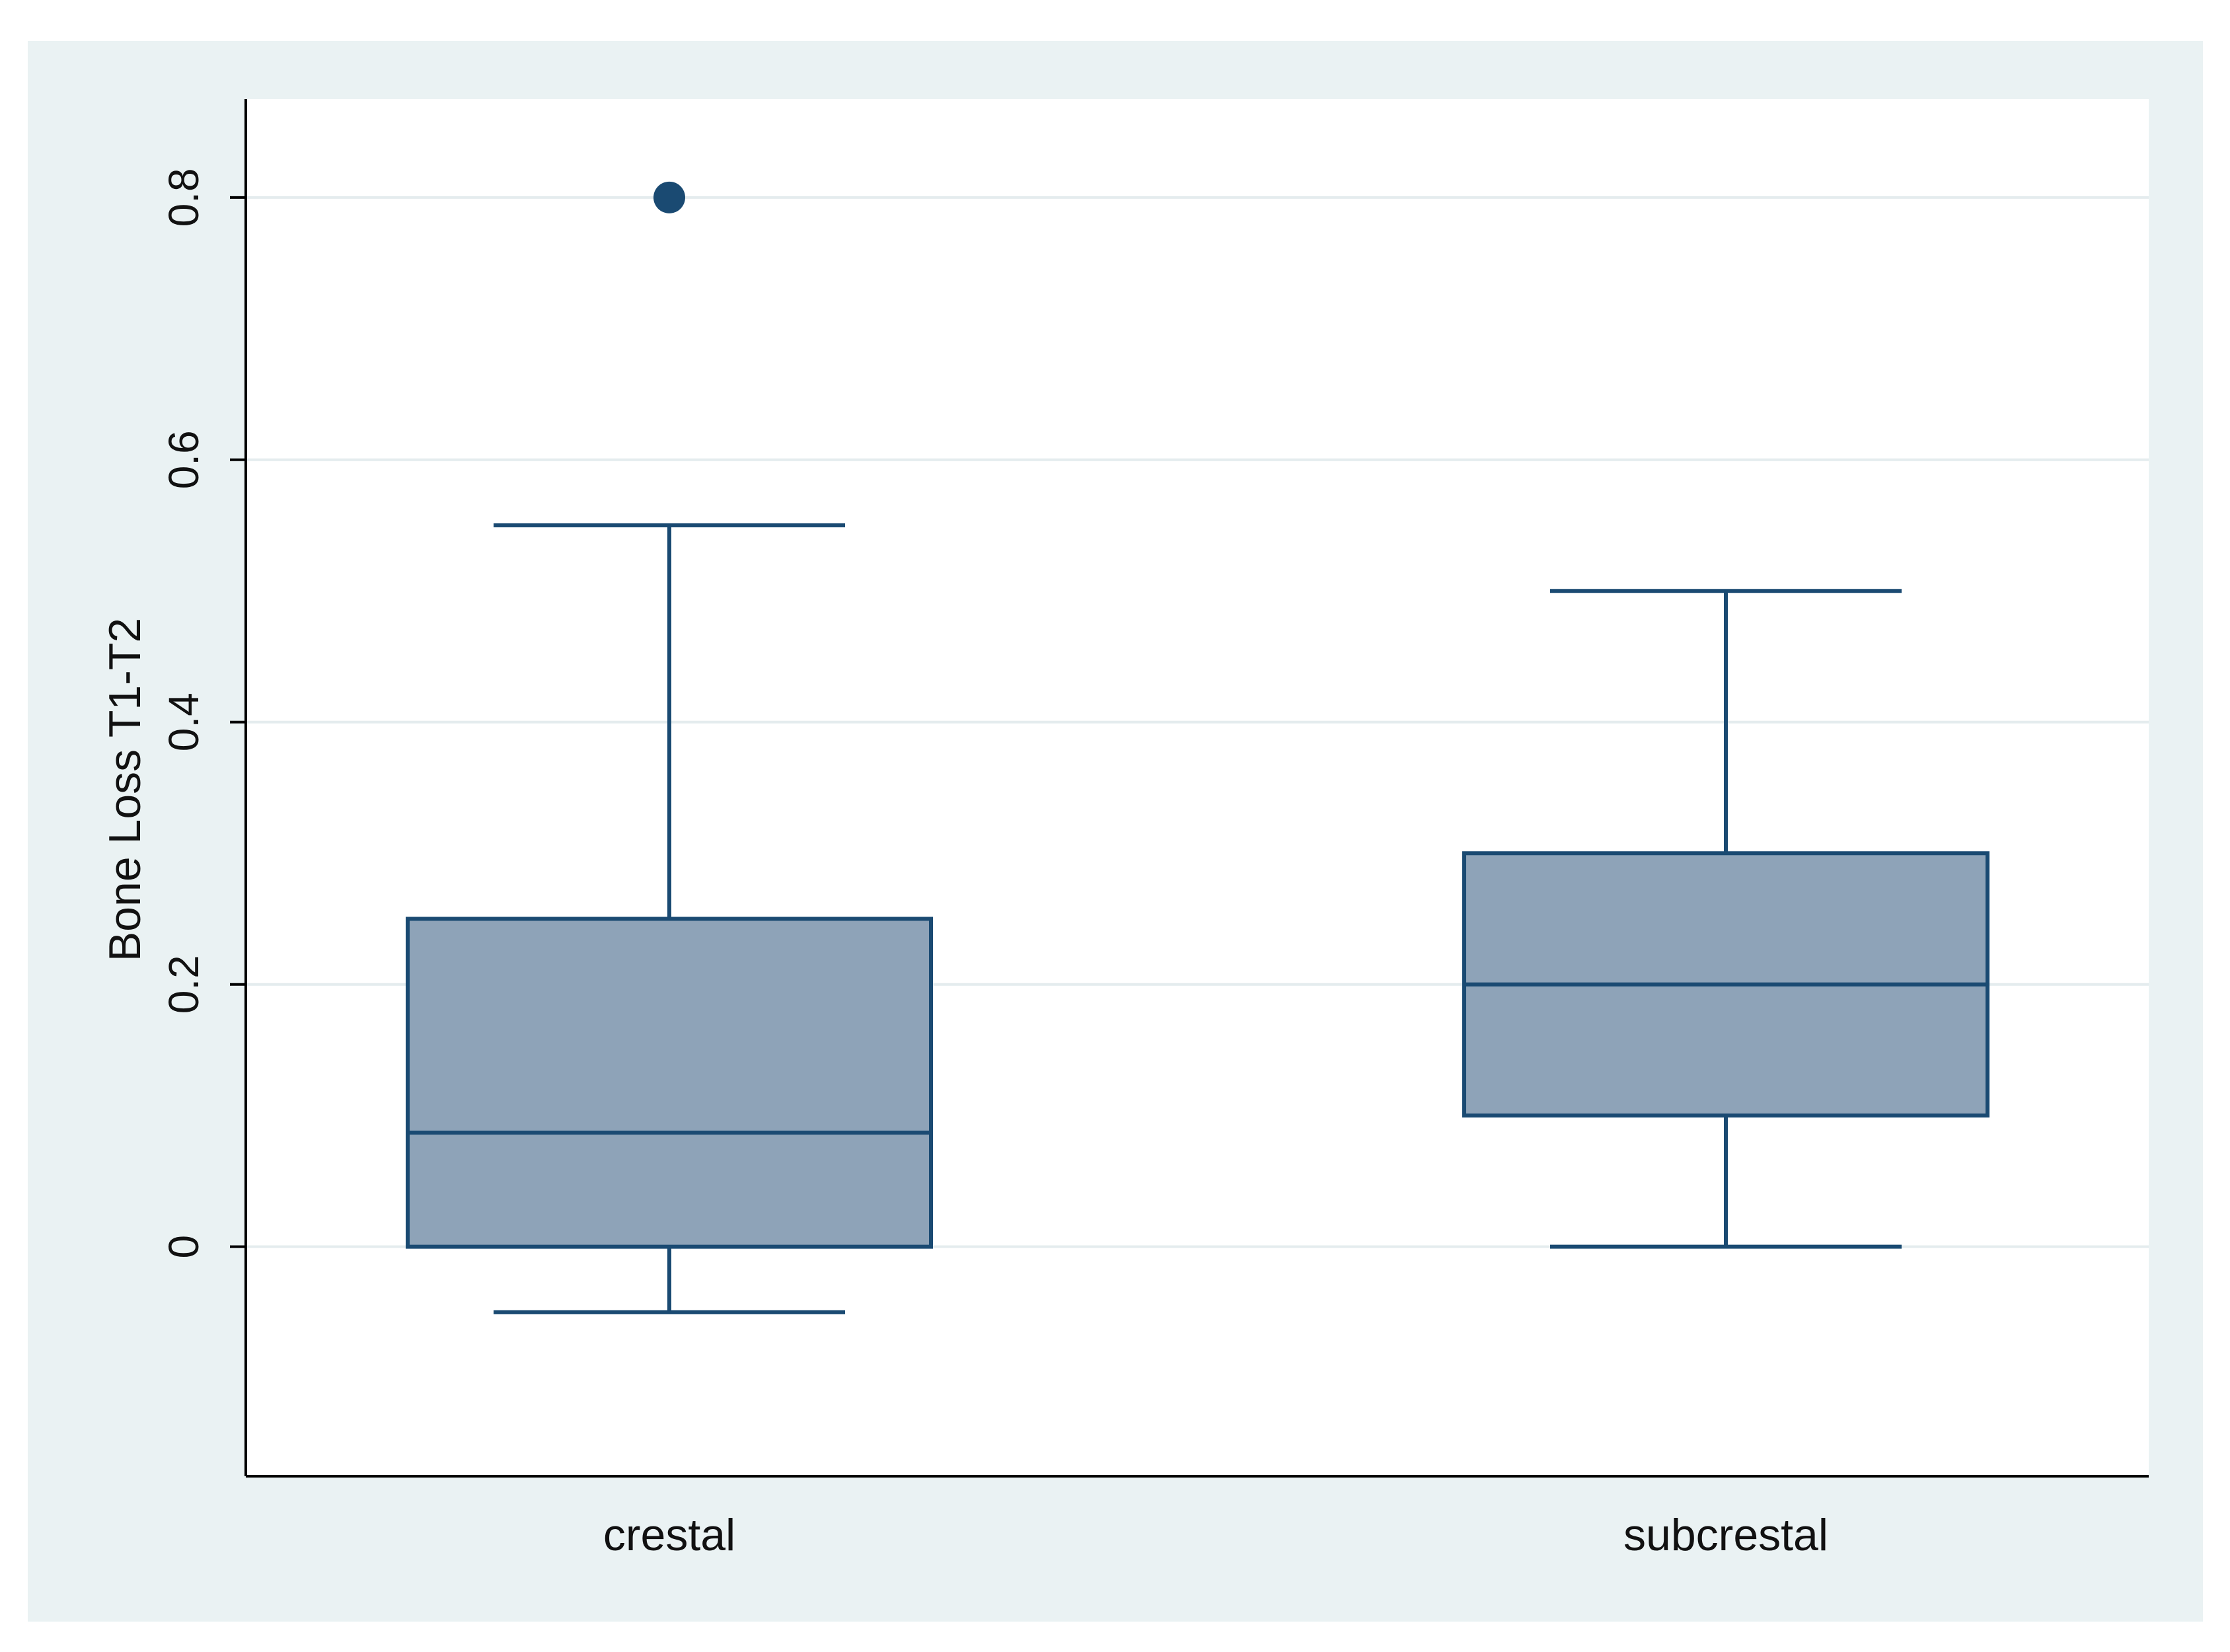  Describe the element at coordinates (669, 1083) in the screenshot. I see `iqr-box-crestal` at that location.